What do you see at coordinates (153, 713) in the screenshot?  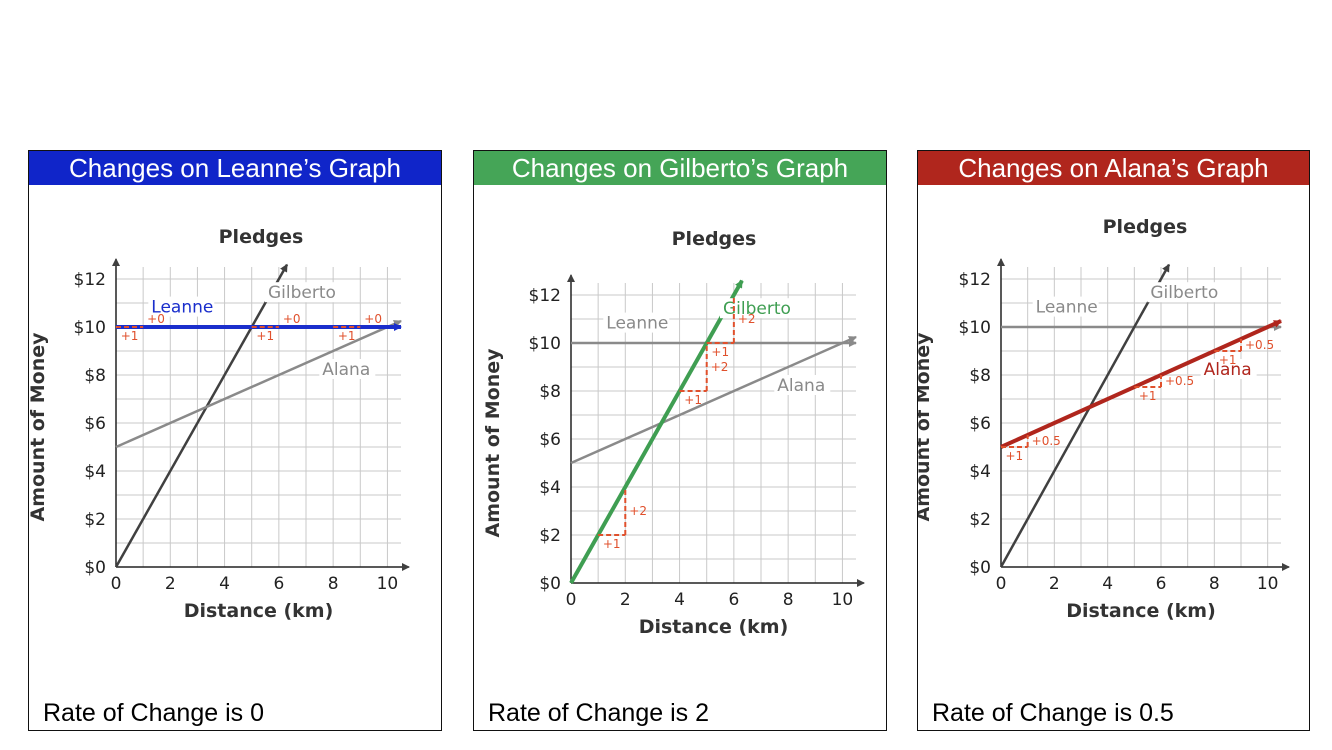 I see `rate-of-change-label: Rate of Change is 0` at bounding box center [153, 713].